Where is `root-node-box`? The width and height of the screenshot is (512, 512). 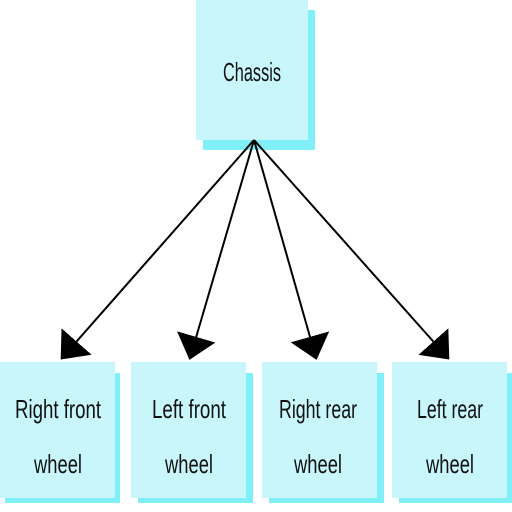
root-node-box is located at coordinates (252, 70).